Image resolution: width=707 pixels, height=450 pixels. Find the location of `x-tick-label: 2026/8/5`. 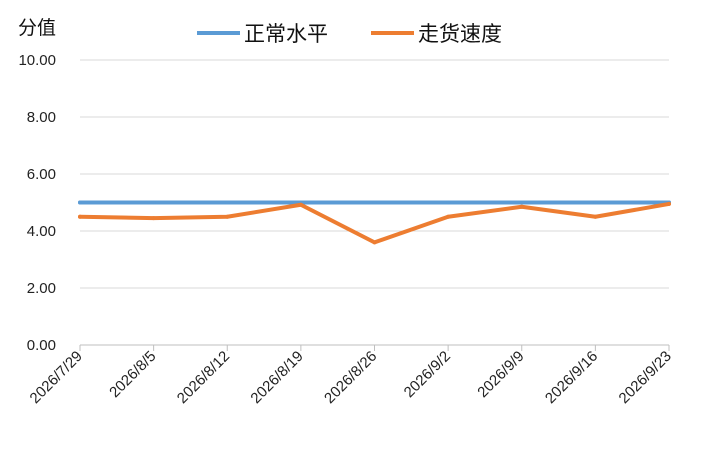

x-tick-label: 2026/8/5 is located at coordinates (132, 374).